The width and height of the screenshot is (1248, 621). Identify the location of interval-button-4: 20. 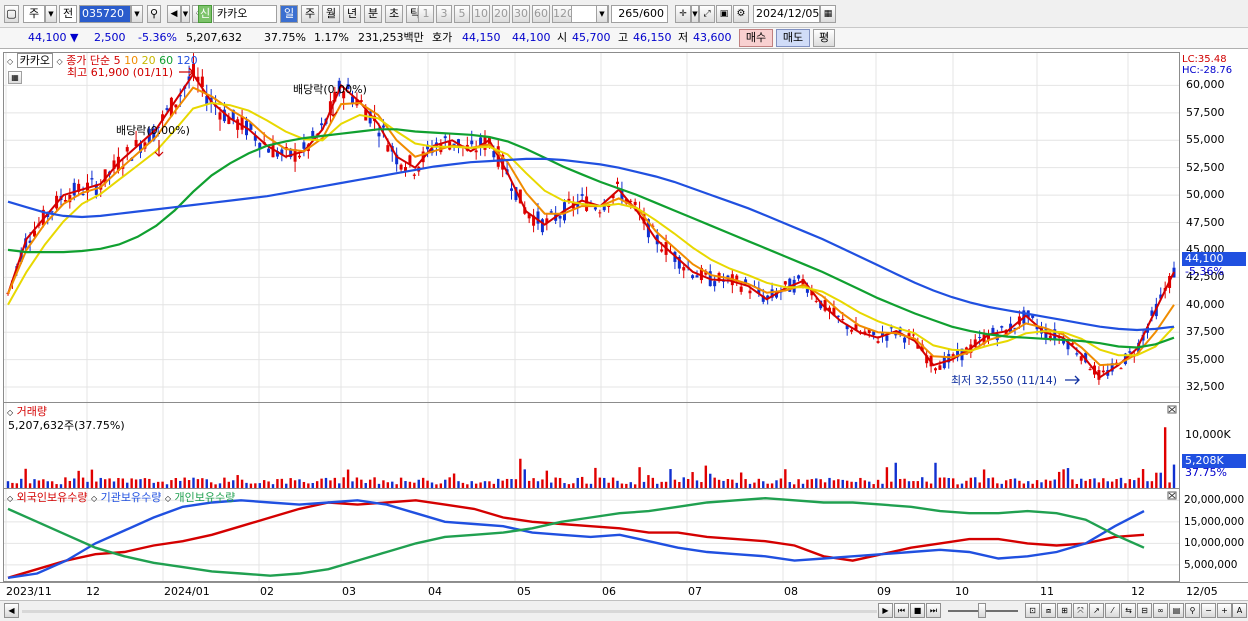
(501, 14).